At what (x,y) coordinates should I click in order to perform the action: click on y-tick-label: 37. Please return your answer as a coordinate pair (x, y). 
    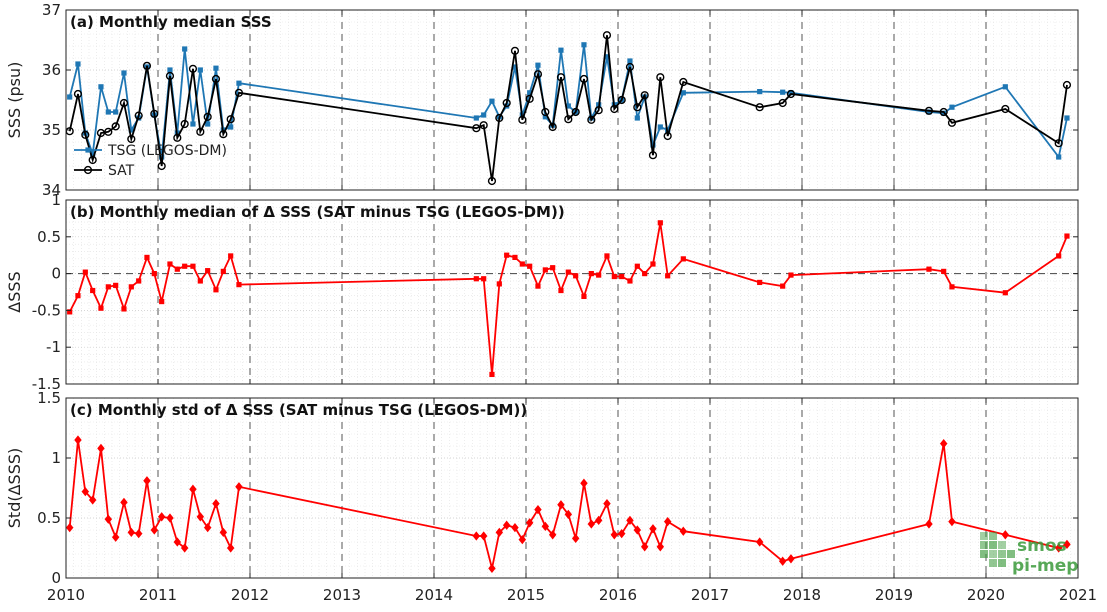
    Looking at the image, I should click on (51, 10).